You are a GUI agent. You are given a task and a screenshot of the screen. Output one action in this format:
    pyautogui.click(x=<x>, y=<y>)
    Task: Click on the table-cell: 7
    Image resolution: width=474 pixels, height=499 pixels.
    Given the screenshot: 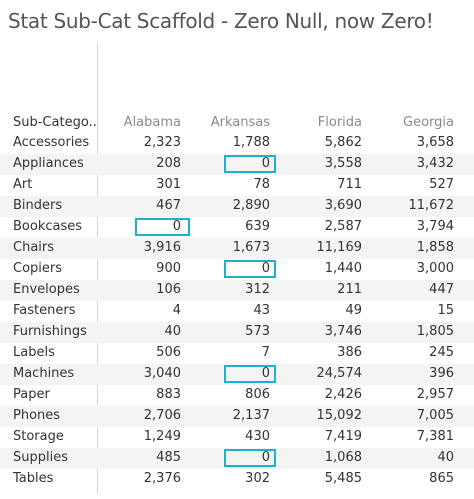 What is the action you would take?
    pyautogui.click(x=265, y=352)
    